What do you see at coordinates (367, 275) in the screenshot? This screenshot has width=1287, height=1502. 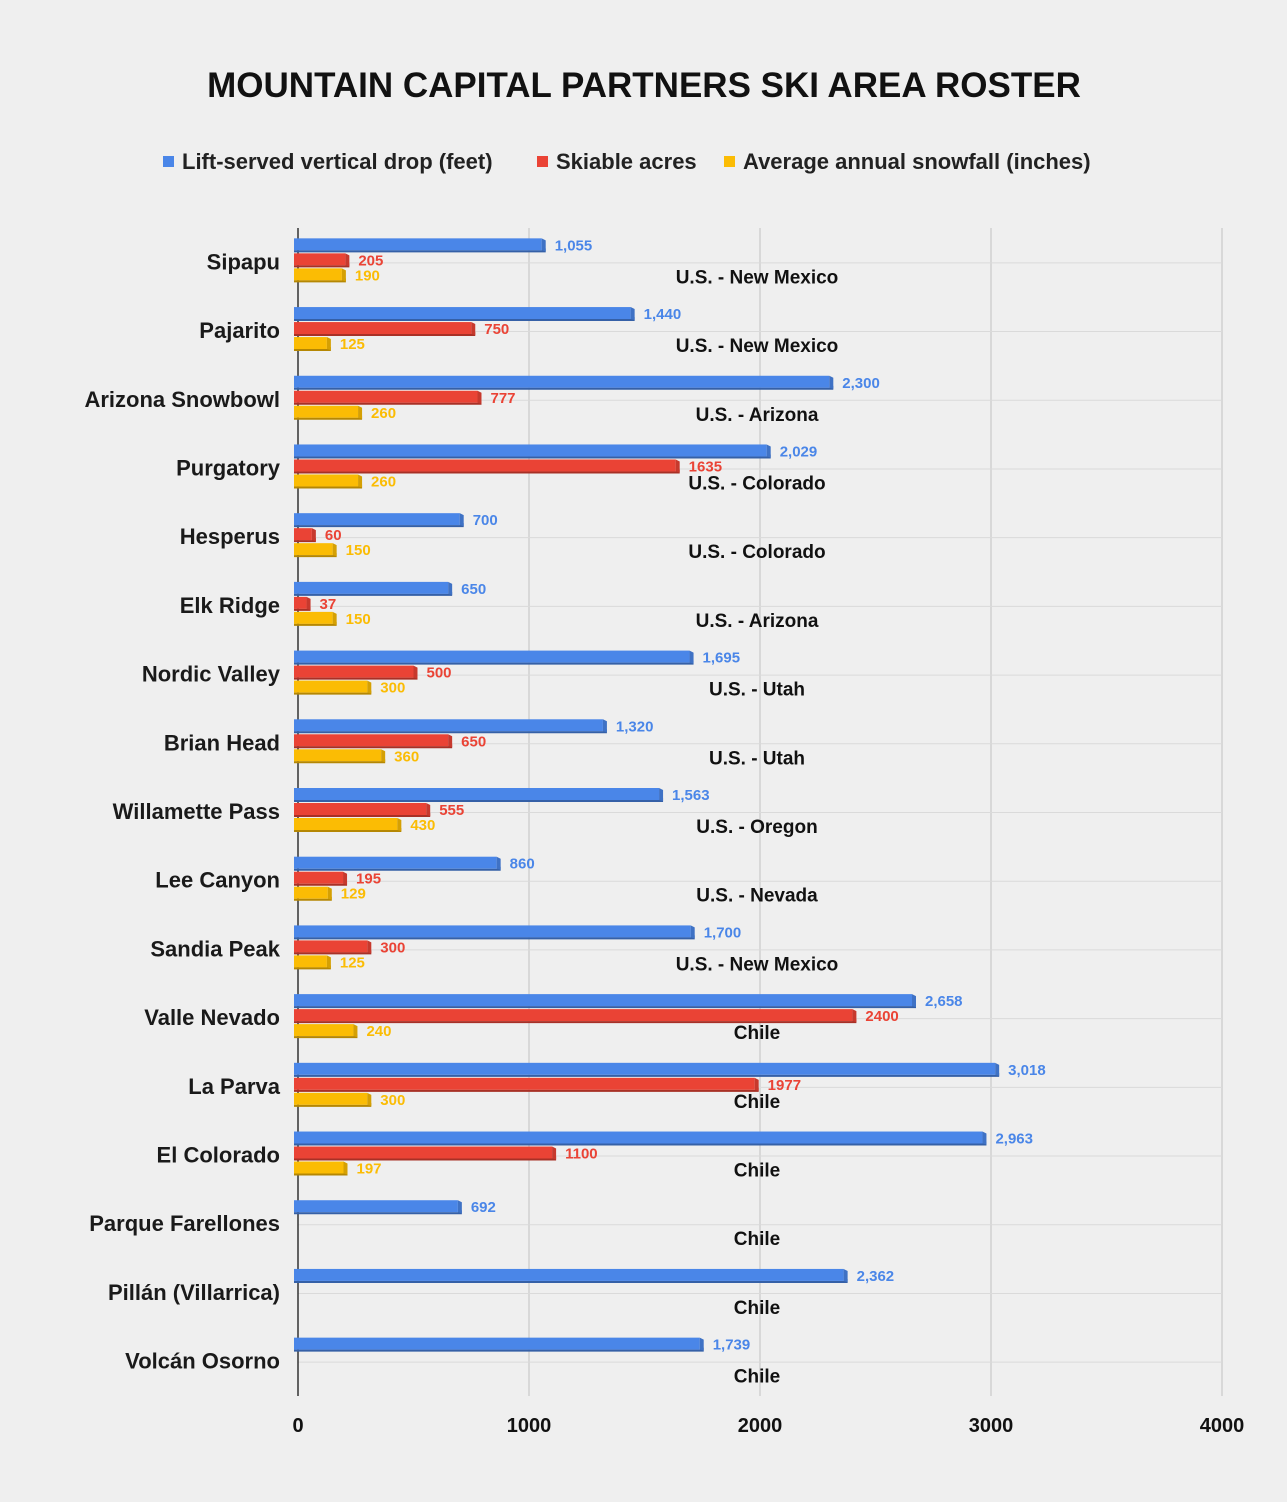 I see `data-label: 190` at bounding box center [367, 275].